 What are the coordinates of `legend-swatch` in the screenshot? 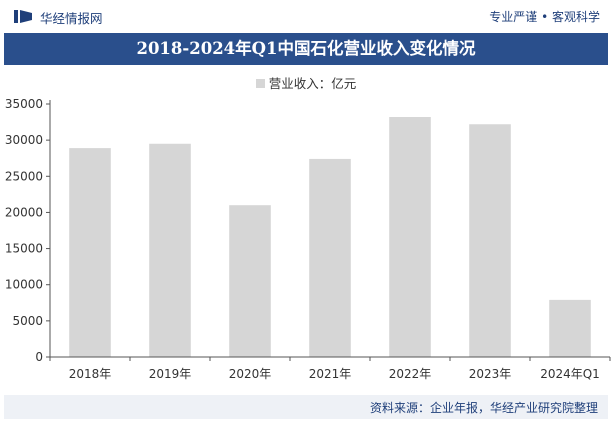 It's located at (260, 83).